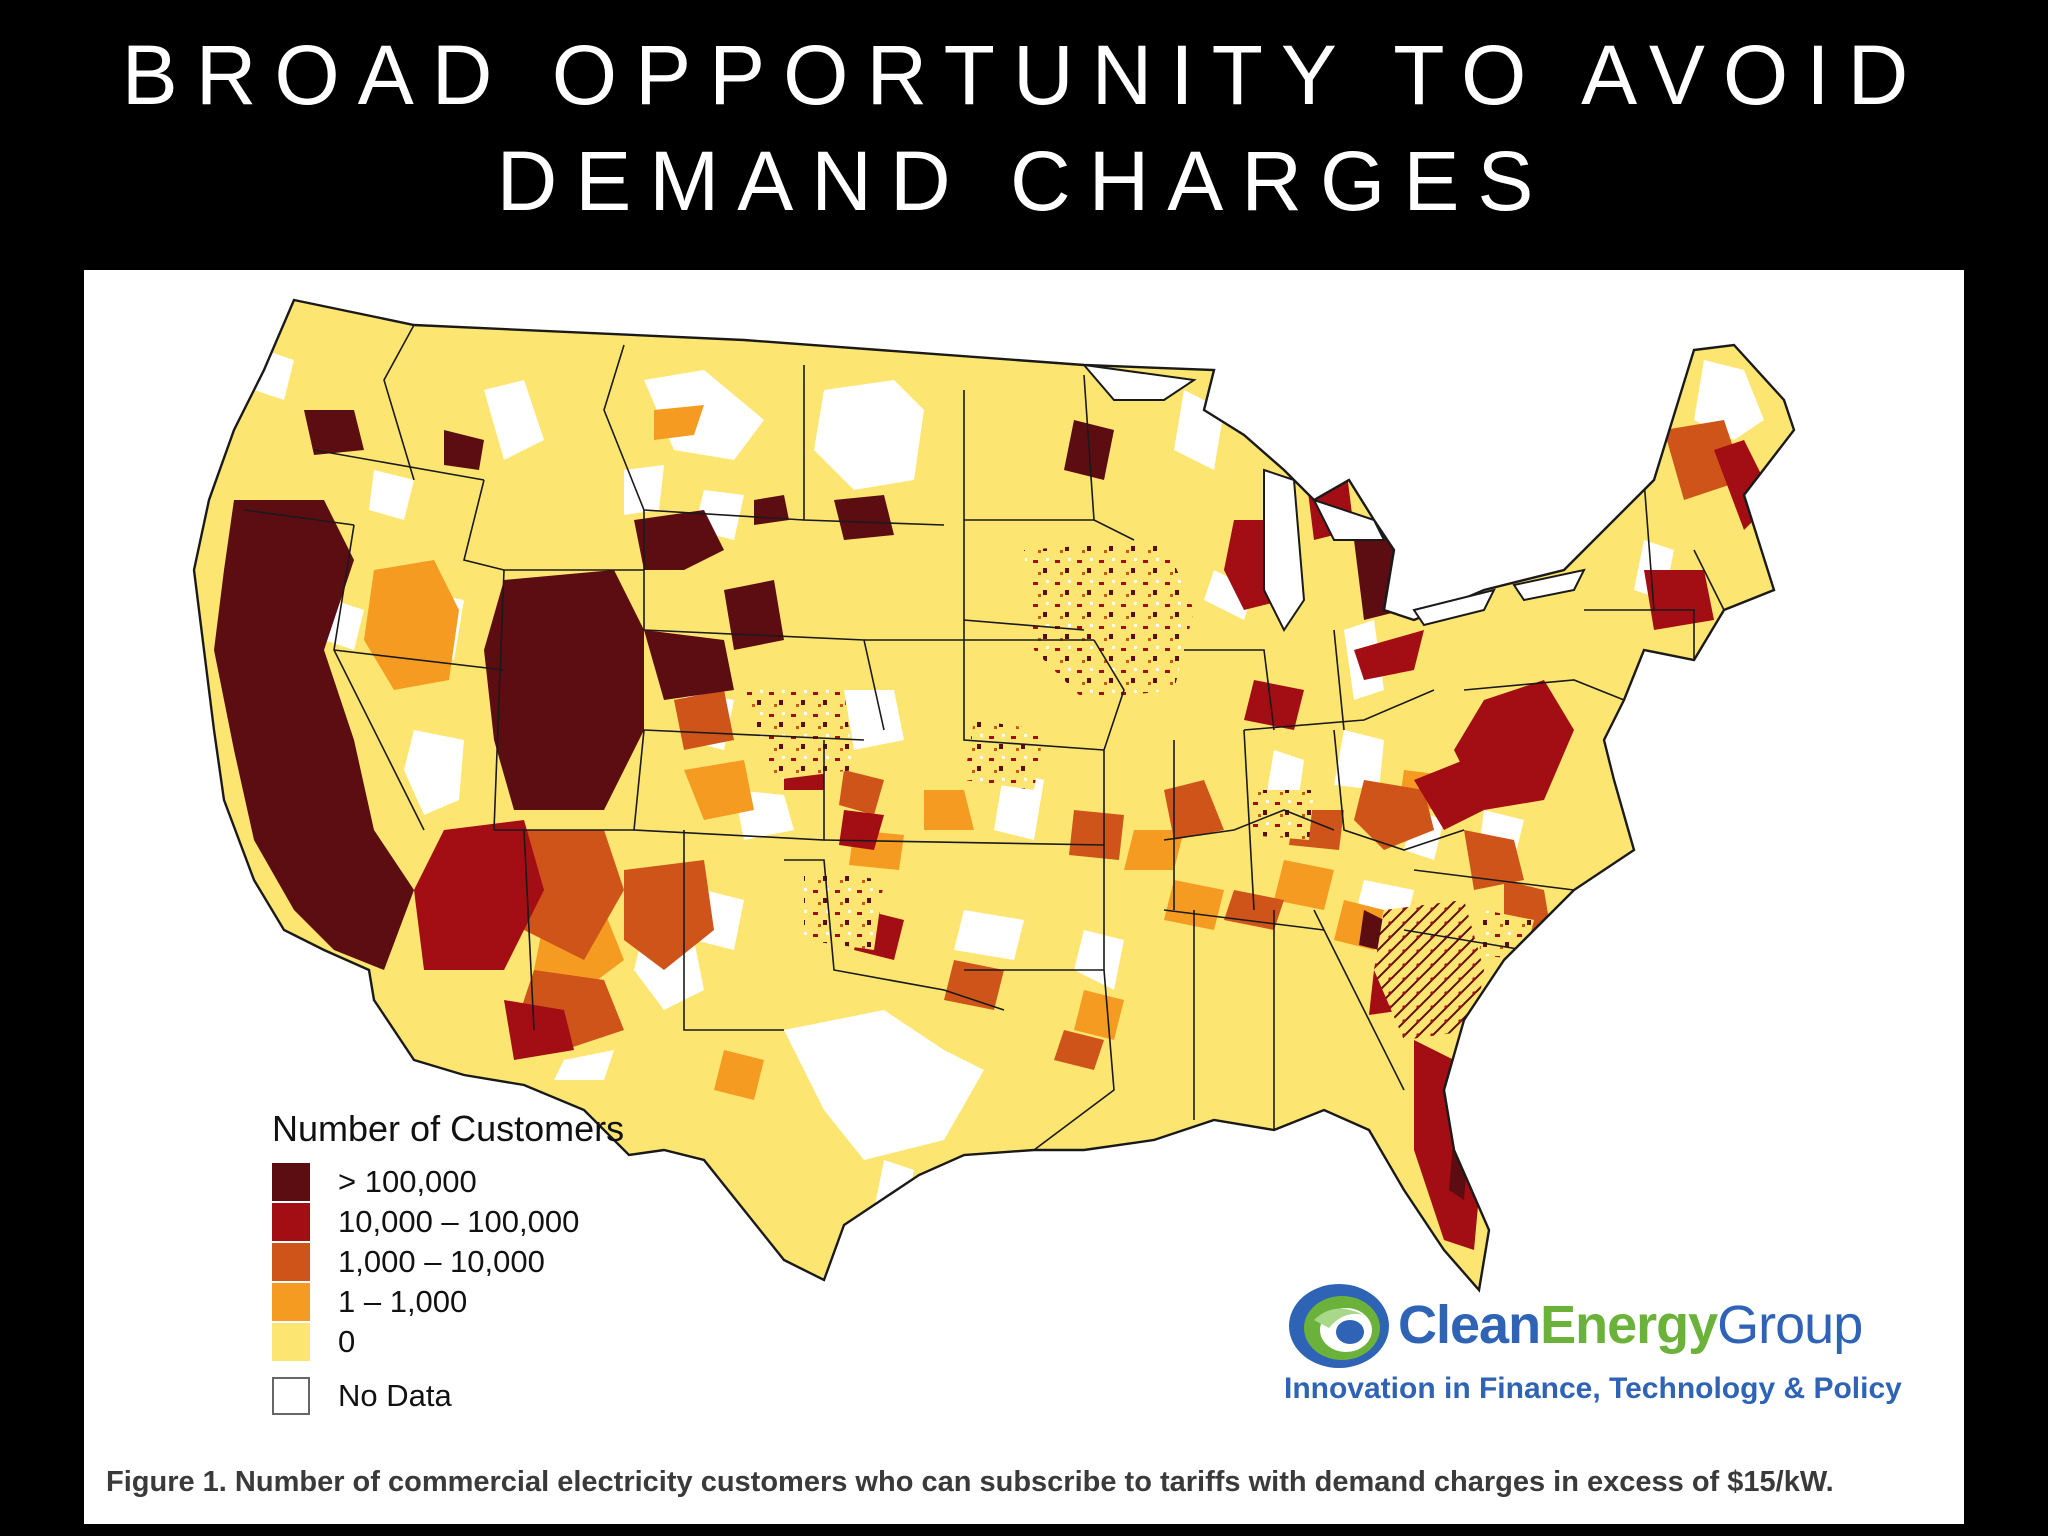  I want to click on legend-item-zero: 0, so click(502, 1342).